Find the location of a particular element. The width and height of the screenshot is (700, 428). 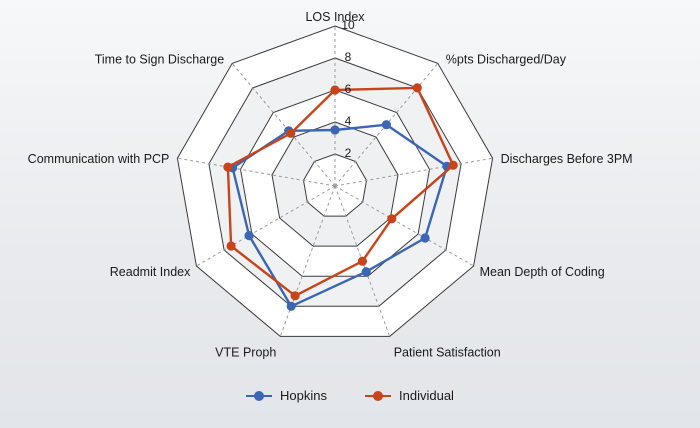

point-individual-pts-discharged-day is located at coordinates (417, 88).